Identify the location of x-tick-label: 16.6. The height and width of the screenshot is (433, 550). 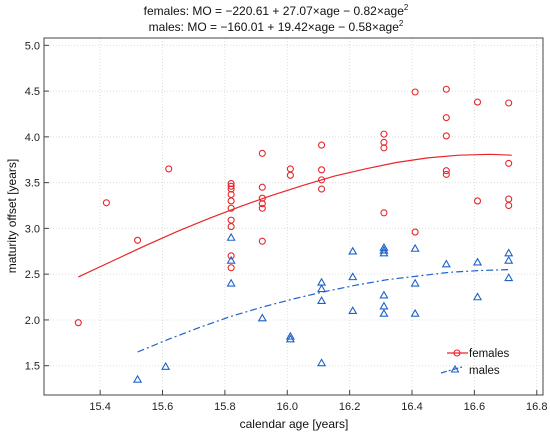
(474, 407).